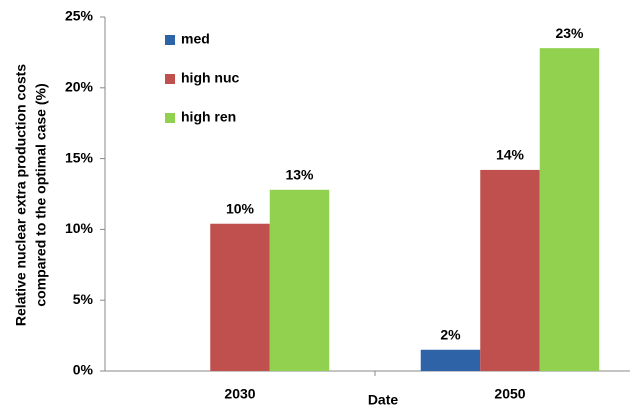  What do you see at coordinates (79, 16) in the screenshot?
I see `y-tick-label: 25%` at bounding box center [79, 16].